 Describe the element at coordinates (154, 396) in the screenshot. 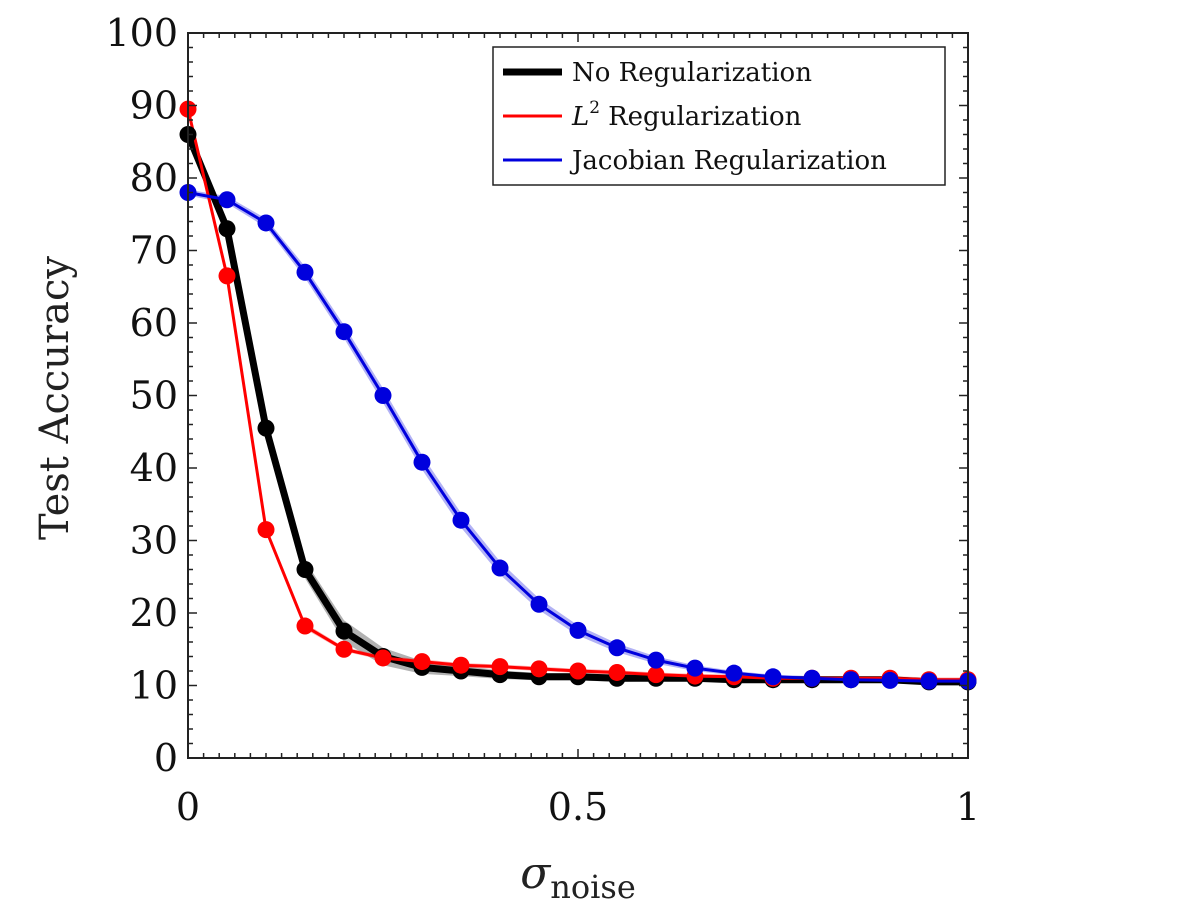

I see `y-tick-label: 50` at that location.